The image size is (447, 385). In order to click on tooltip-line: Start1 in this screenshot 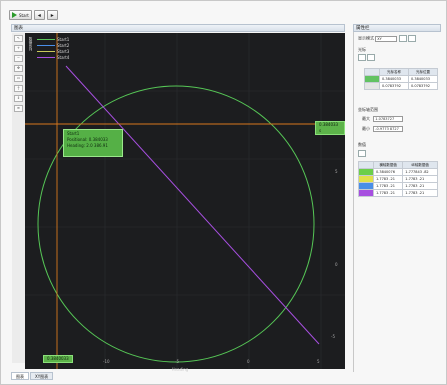, I will do `click(73, 133)`.